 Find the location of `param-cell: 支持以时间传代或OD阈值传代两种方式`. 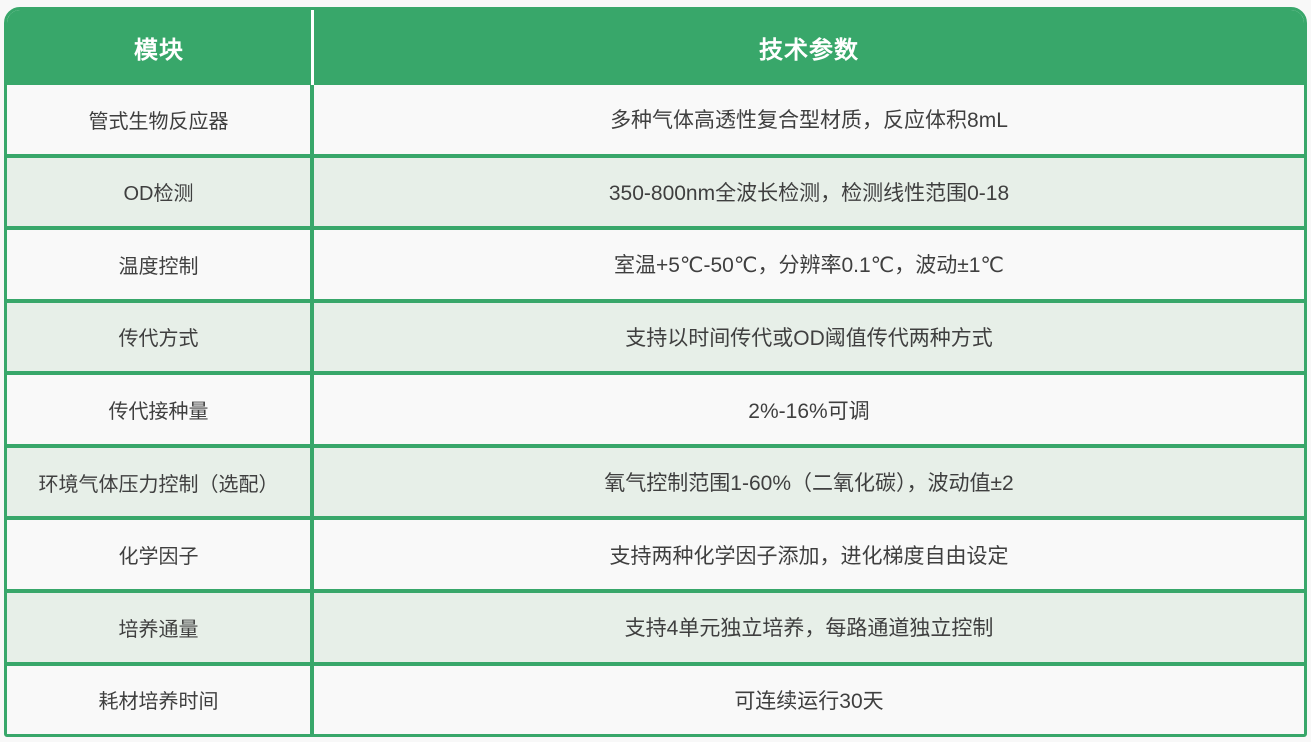

param-cell: 支持以时间传代或OD阈值传代两种方式 is located at coordinates (809, 338).